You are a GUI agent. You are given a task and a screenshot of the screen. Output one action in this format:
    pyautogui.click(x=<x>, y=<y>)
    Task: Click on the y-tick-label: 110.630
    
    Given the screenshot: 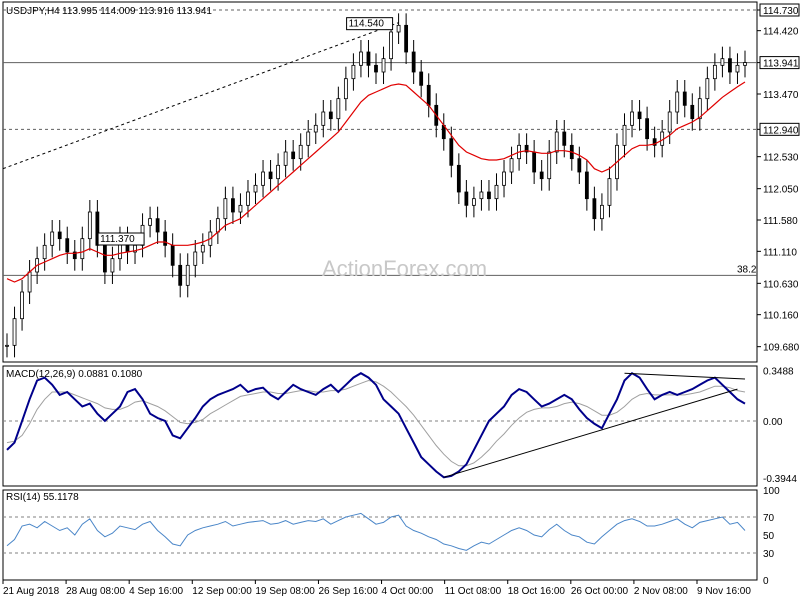 What is the action you would take?
    pyautogui.click(x=781, y=284)
    